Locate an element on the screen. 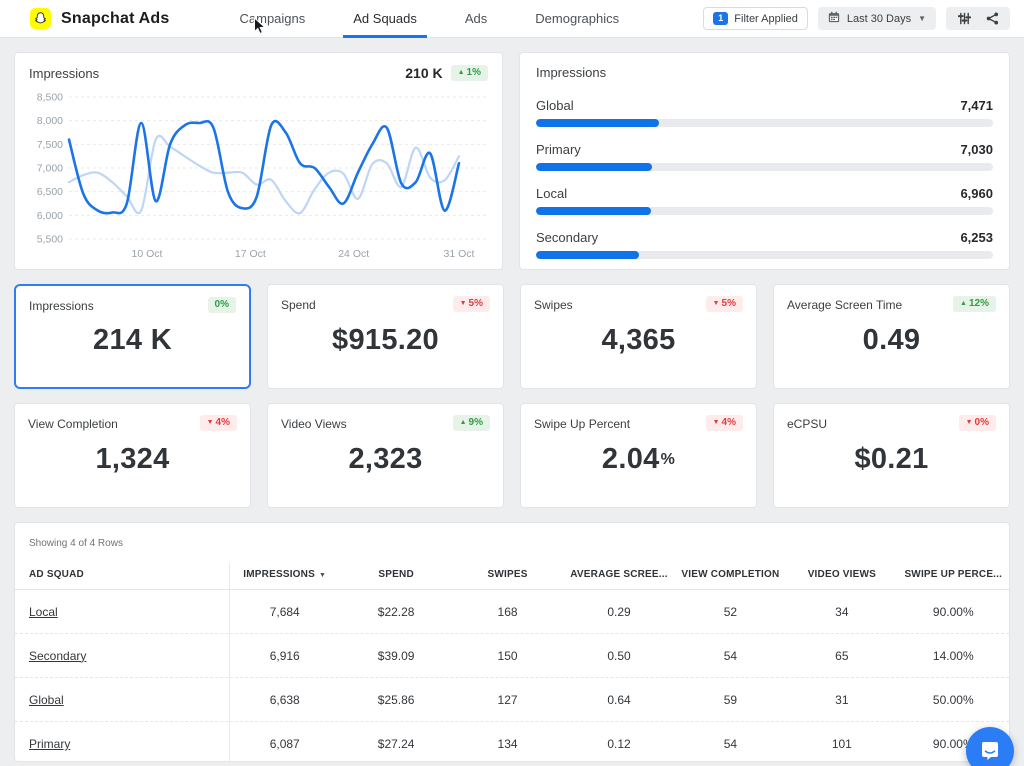  svg-text: 10 Oct is located at coordinates (147, 254).